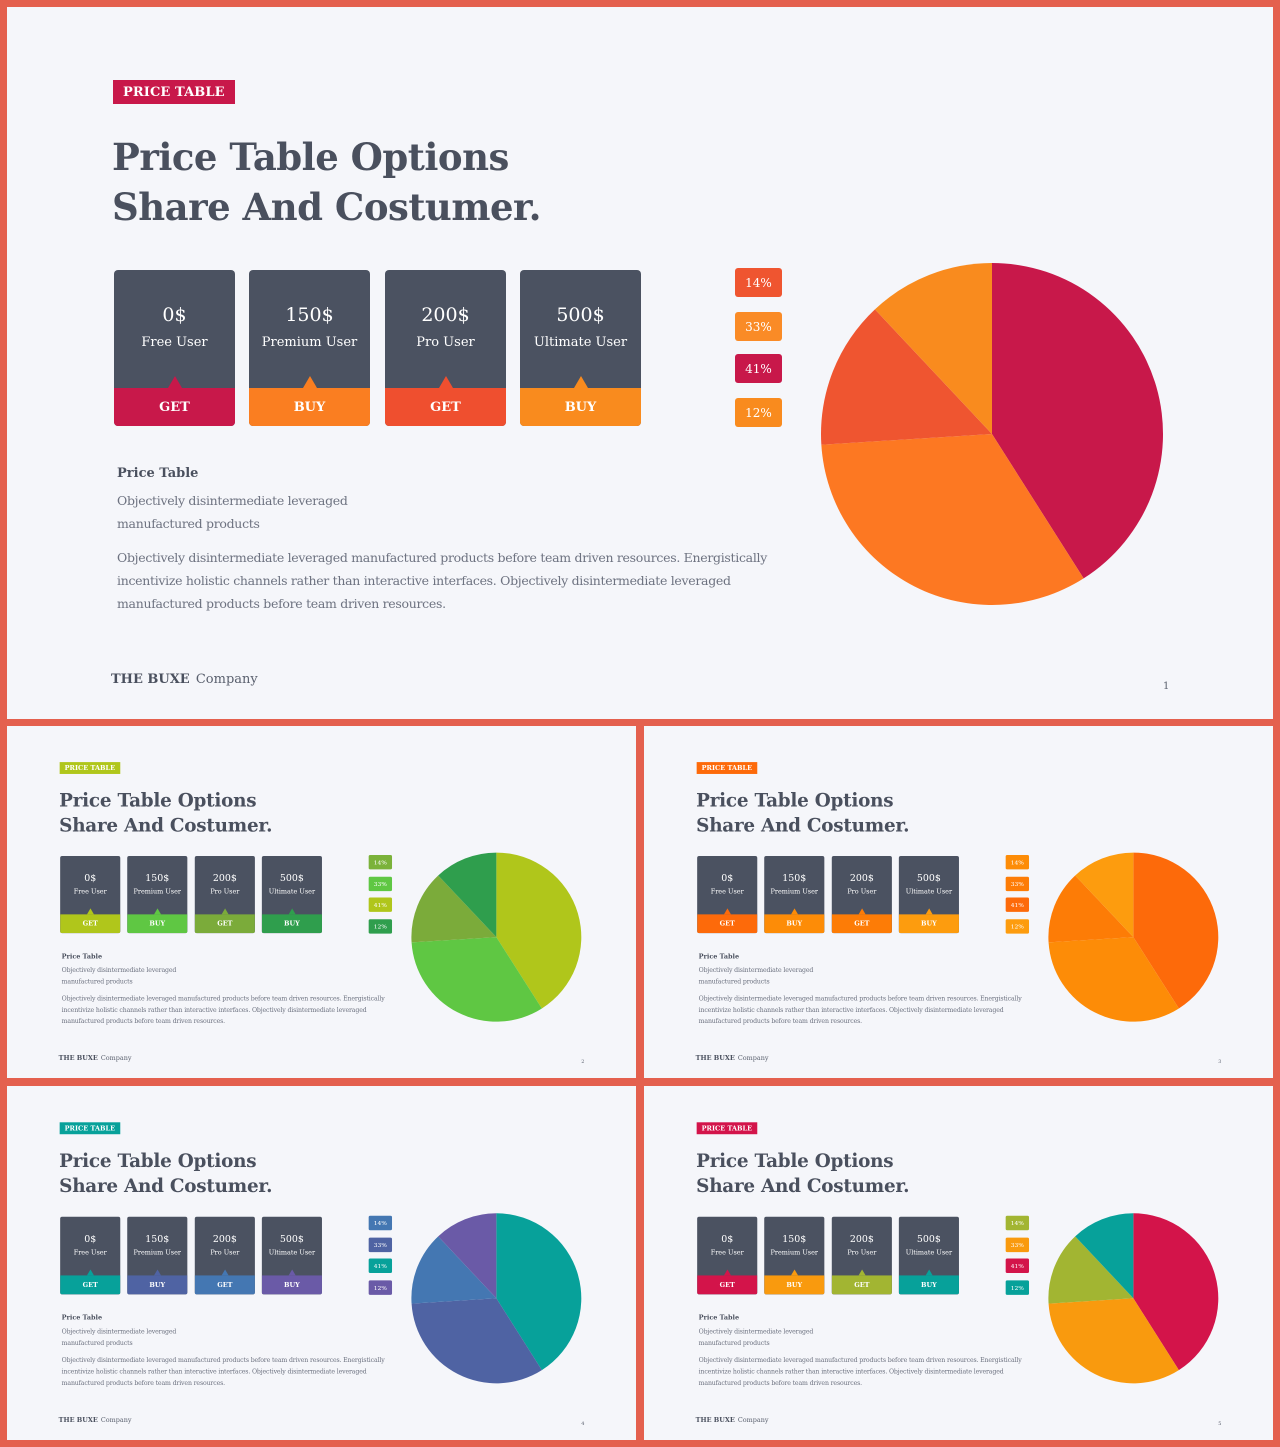 This screenshot has height=1447, width=1280. Describe the element at coordinates (1166, 686) in the screenshot. I see `page-number: 1` at that location.